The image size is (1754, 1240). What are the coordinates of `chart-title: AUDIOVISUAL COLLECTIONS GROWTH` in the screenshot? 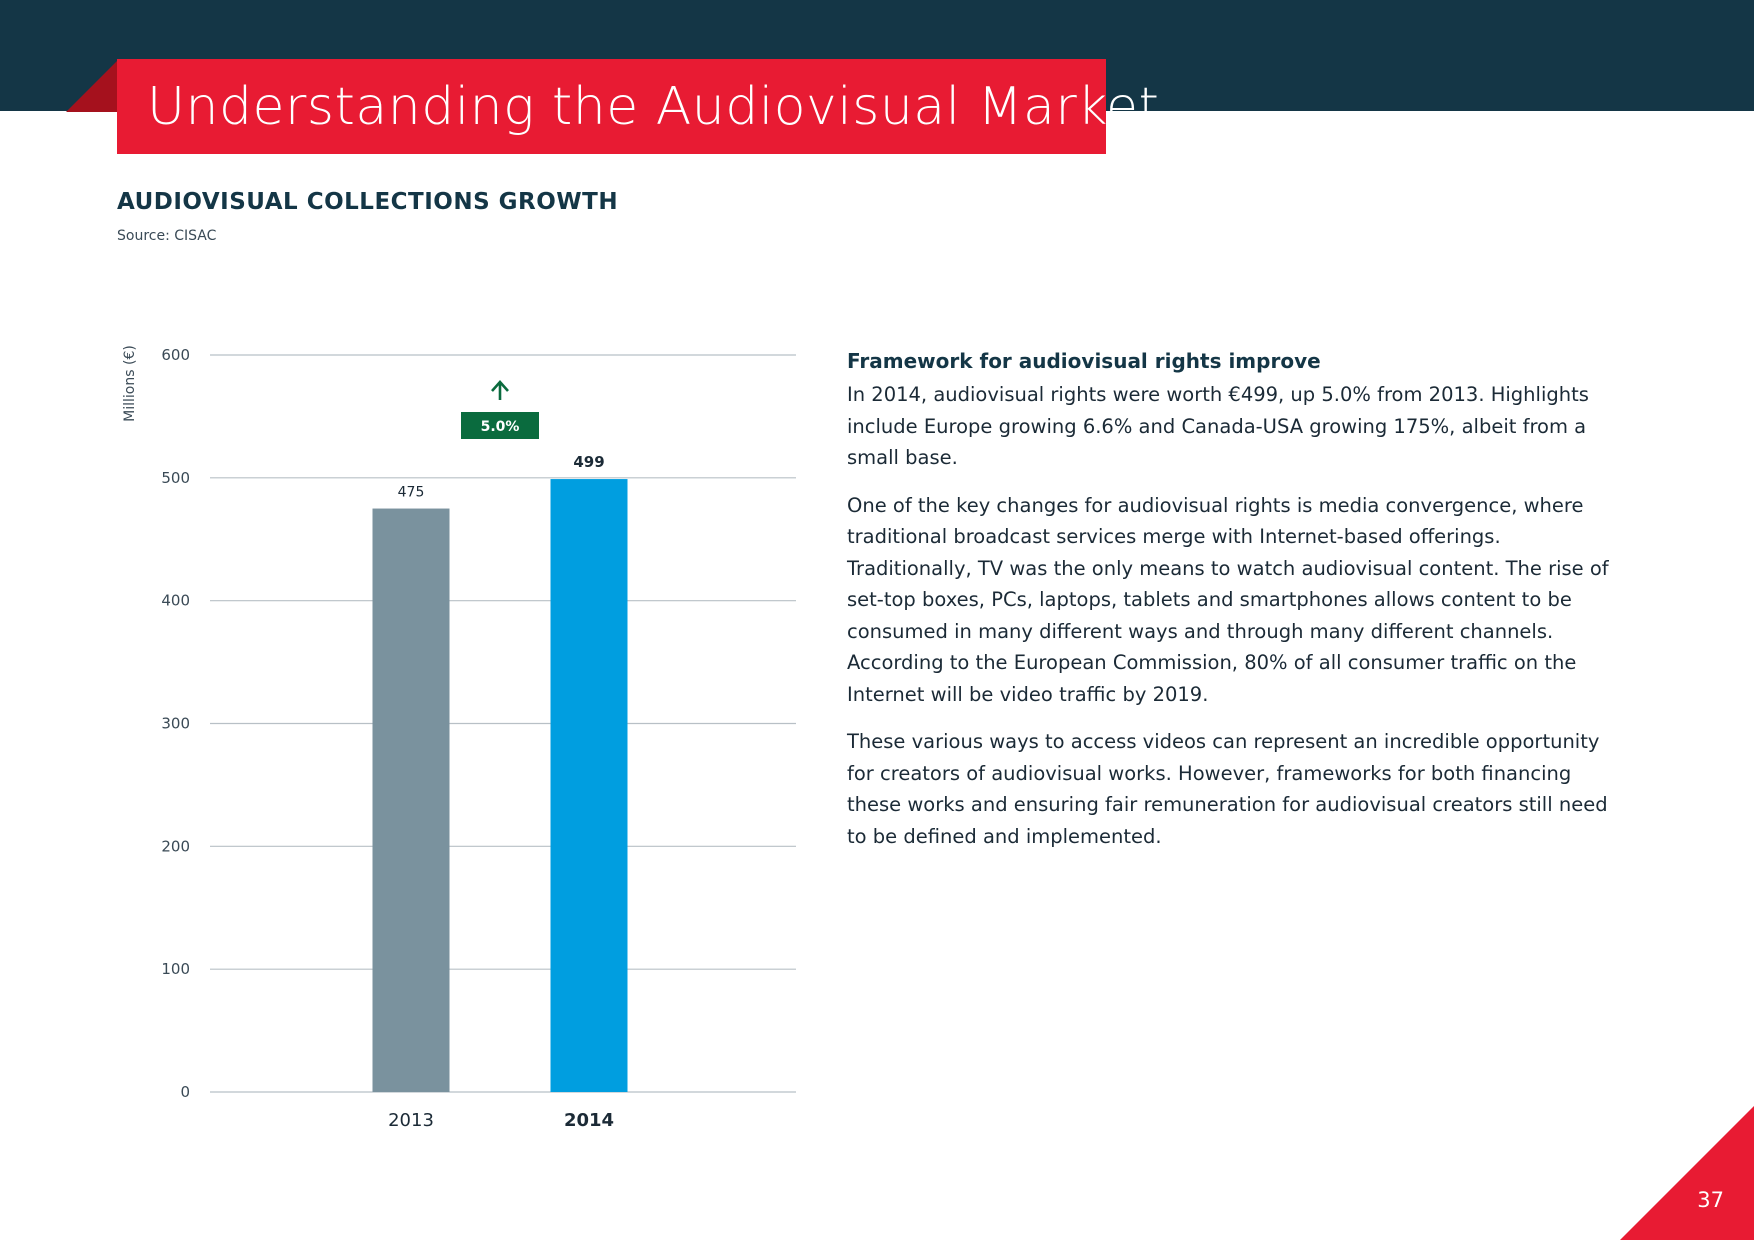 It's located at (368, 202).